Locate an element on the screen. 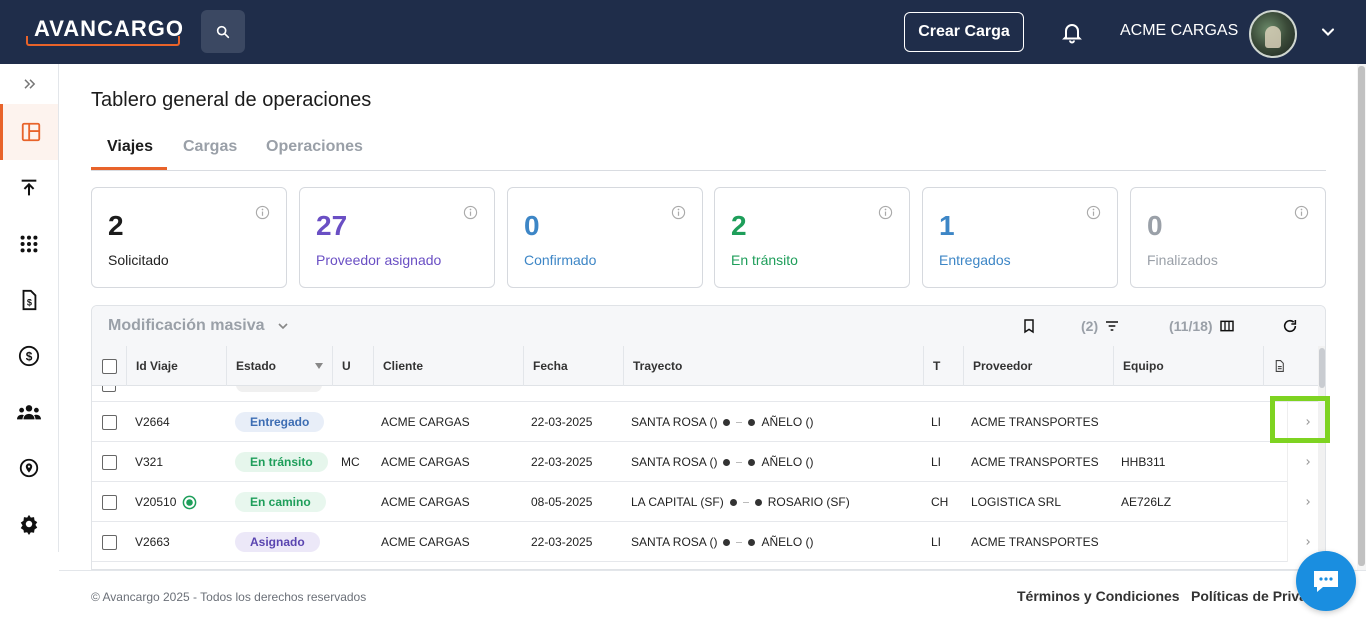  search-button is located at coordinates (223, 31).